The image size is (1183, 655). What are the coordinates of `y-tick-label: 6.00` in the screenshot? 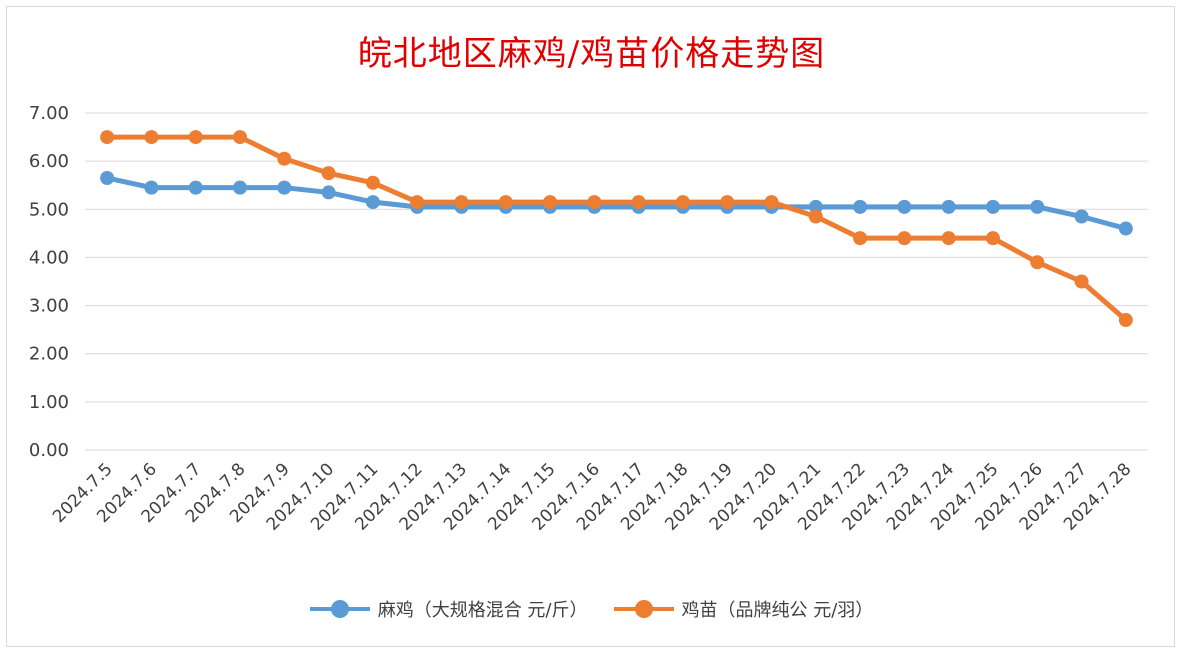 It's located at (49, 161).